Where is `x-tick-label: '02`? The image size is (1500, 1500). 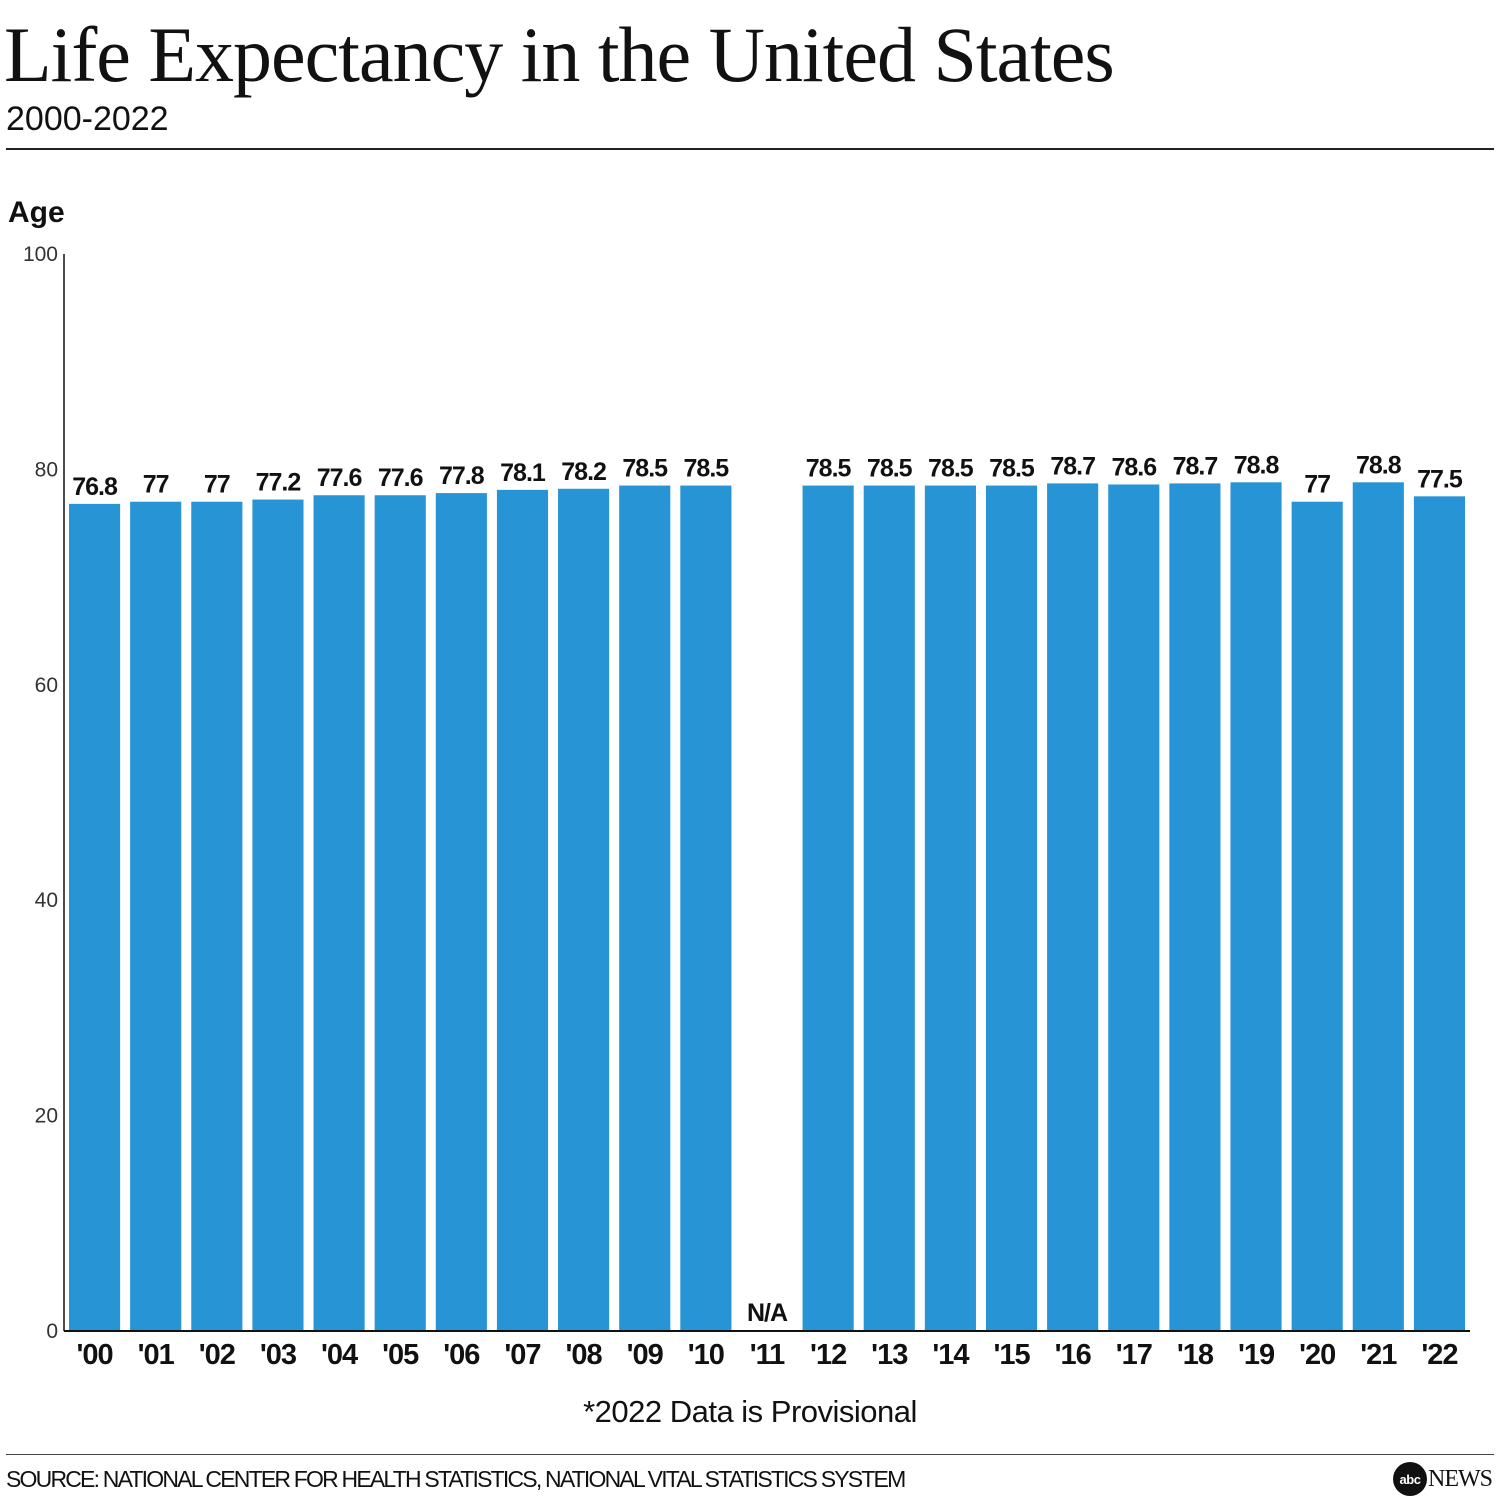 x-tick-label: '02 is located at coordinates (217, 1355).